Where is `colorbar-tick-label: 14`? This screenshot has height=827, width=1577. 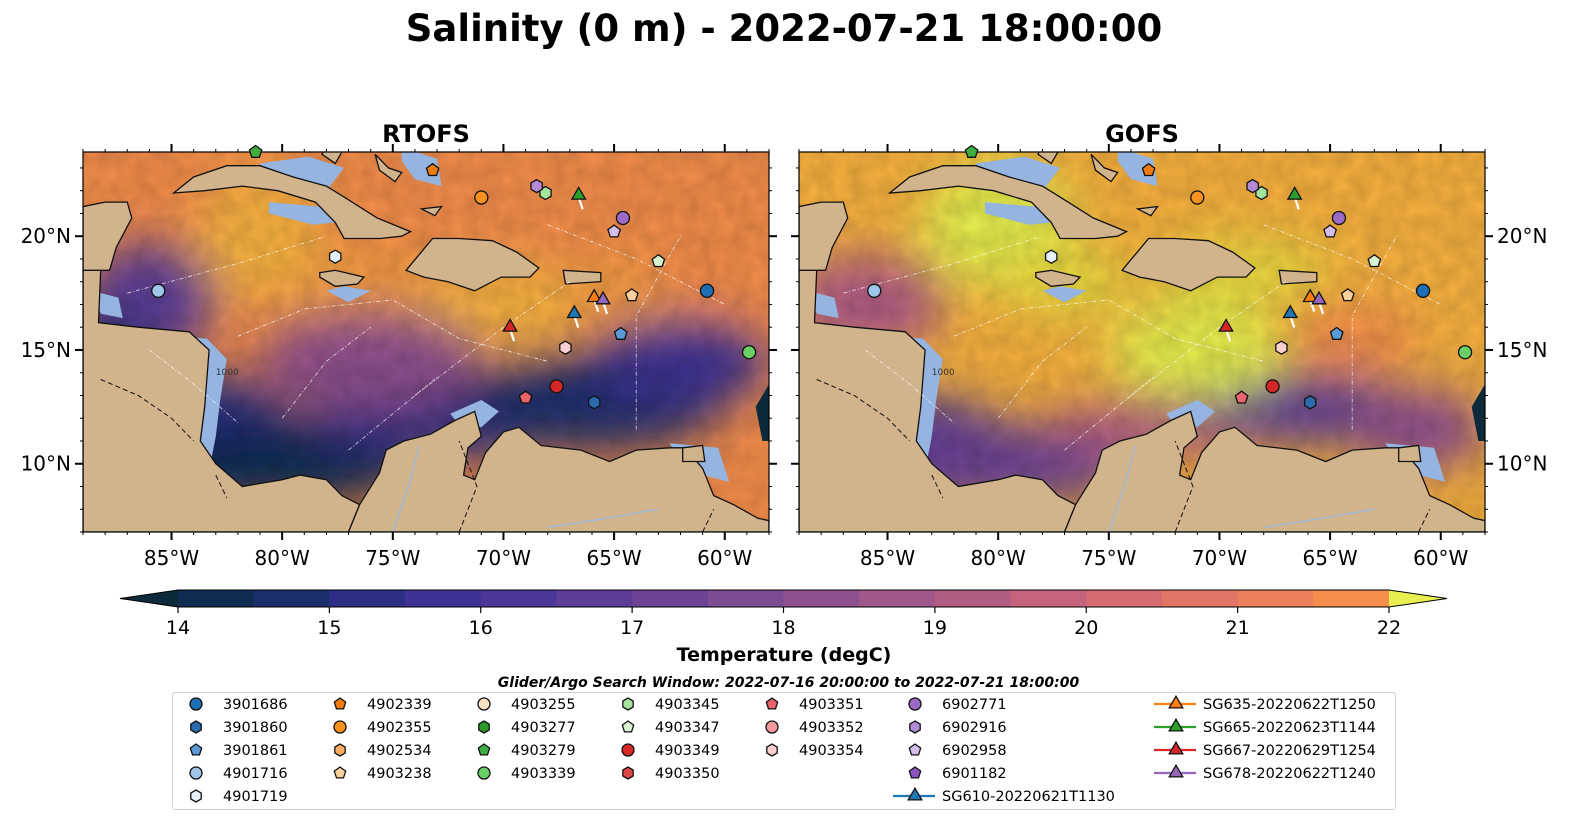 colorbar-tick-label: 14 is located at coordinates (178, 628).